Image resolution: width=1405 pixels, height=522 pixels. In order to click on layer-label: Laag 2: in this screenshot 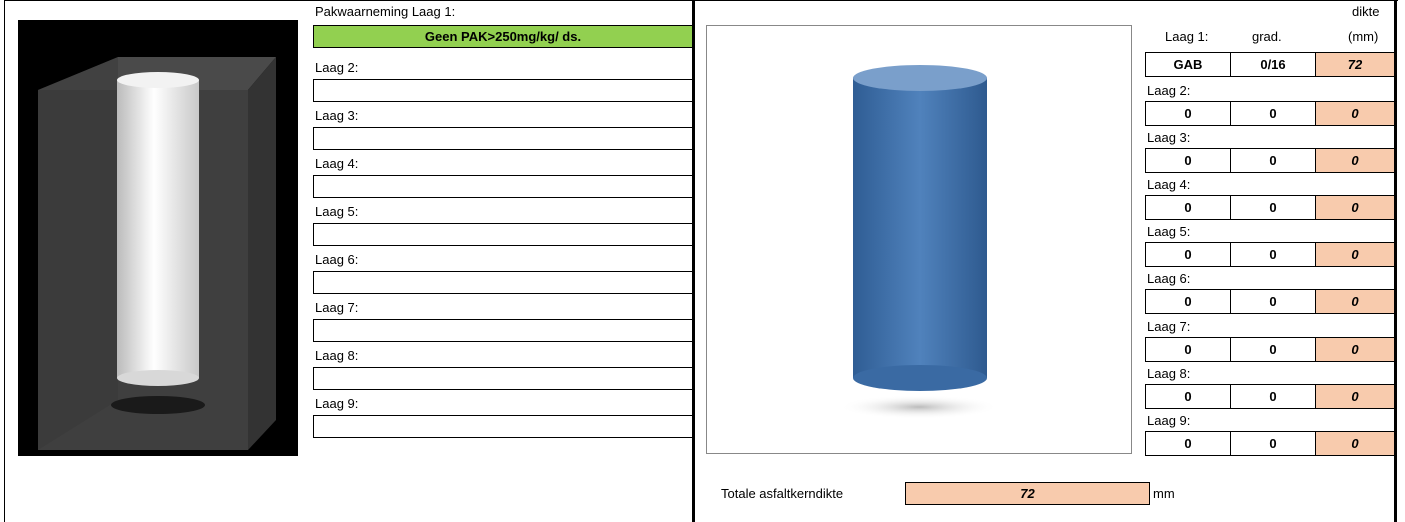, I will do `click(337, 67)`.